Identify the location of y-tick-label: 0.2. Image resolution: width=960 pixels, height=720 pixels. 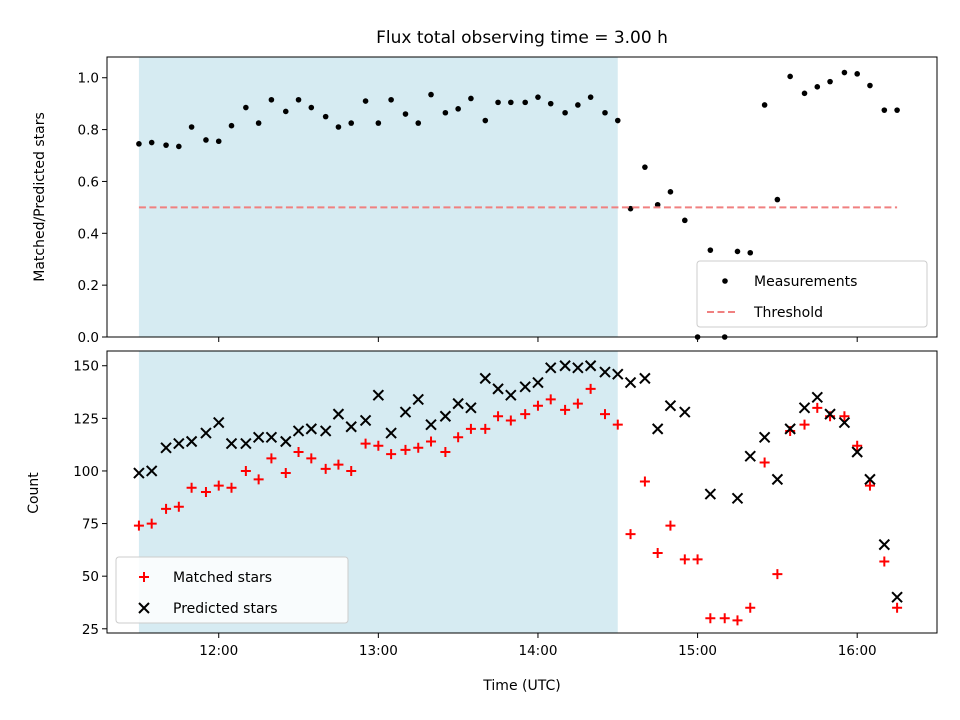
(88, 286).